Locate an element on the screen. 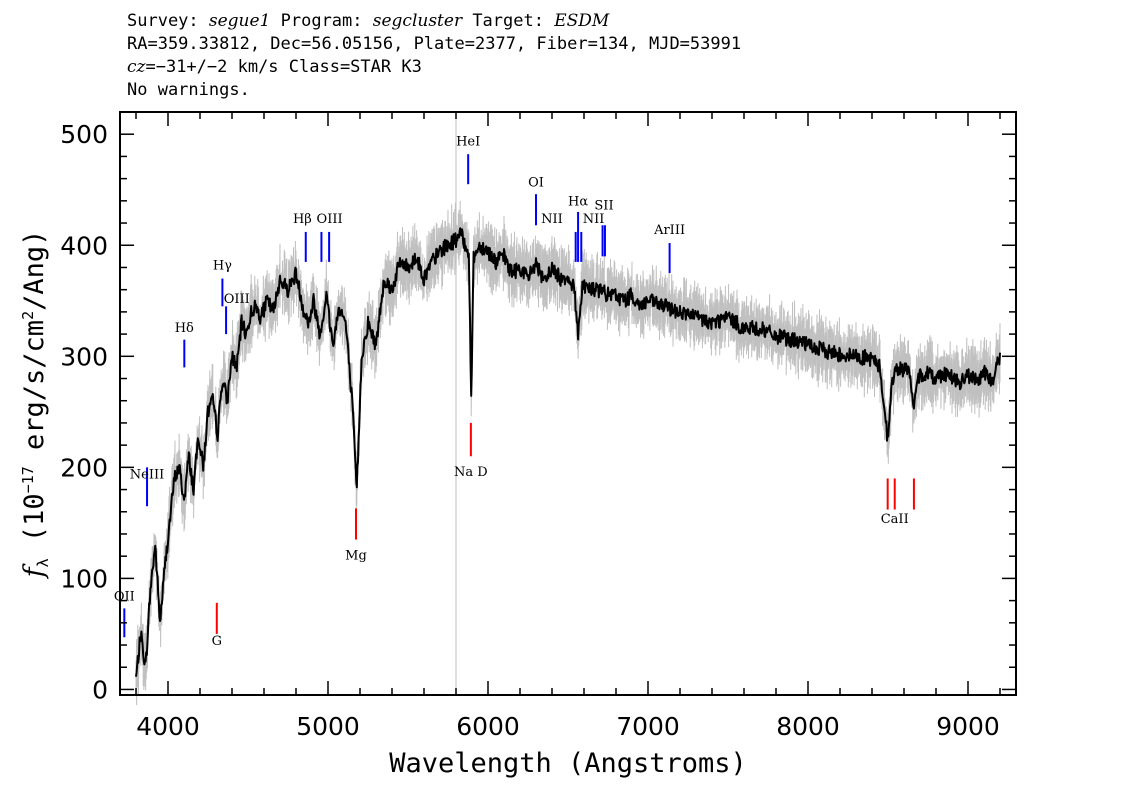 The height and width of the screenshot is (810, 1134). line-label-OIII4959: OIII is located at coordinates (330, 219).